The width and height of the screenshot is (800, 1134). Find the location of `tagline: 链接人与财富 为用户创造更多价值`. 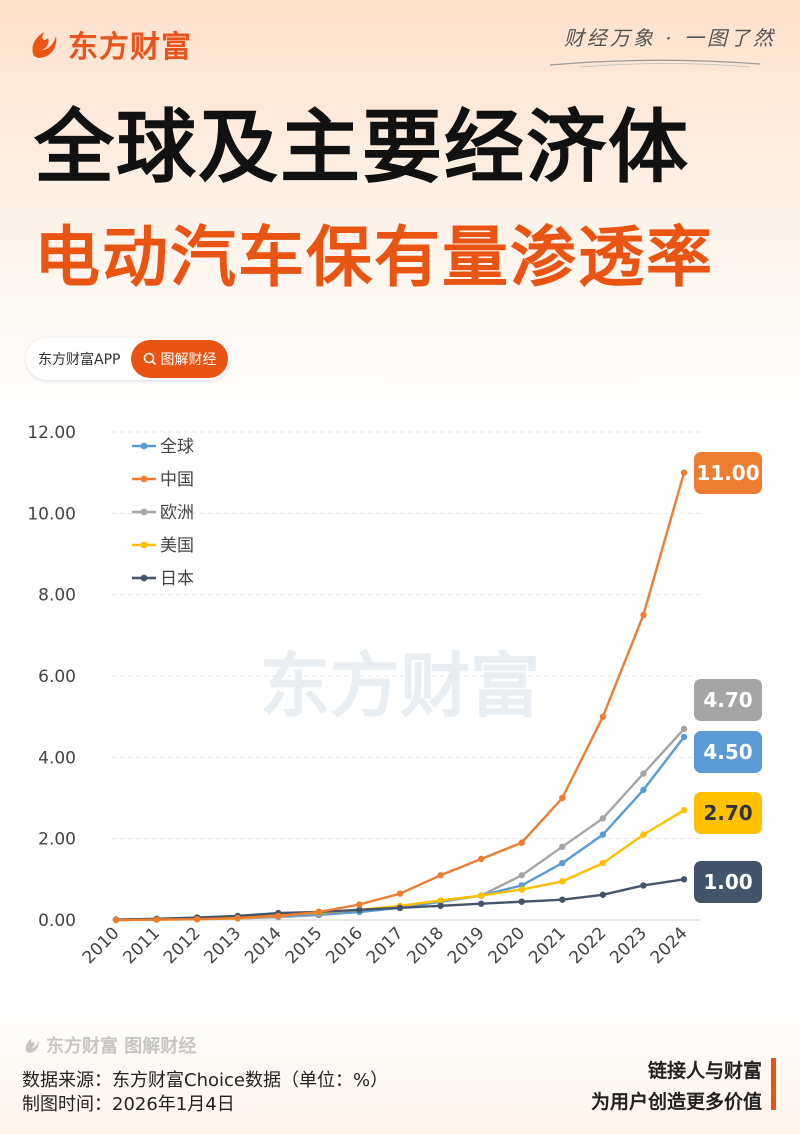

tagline: 链接人与财富 为用户创造更多价值 is located at coordinates (676, 1087).